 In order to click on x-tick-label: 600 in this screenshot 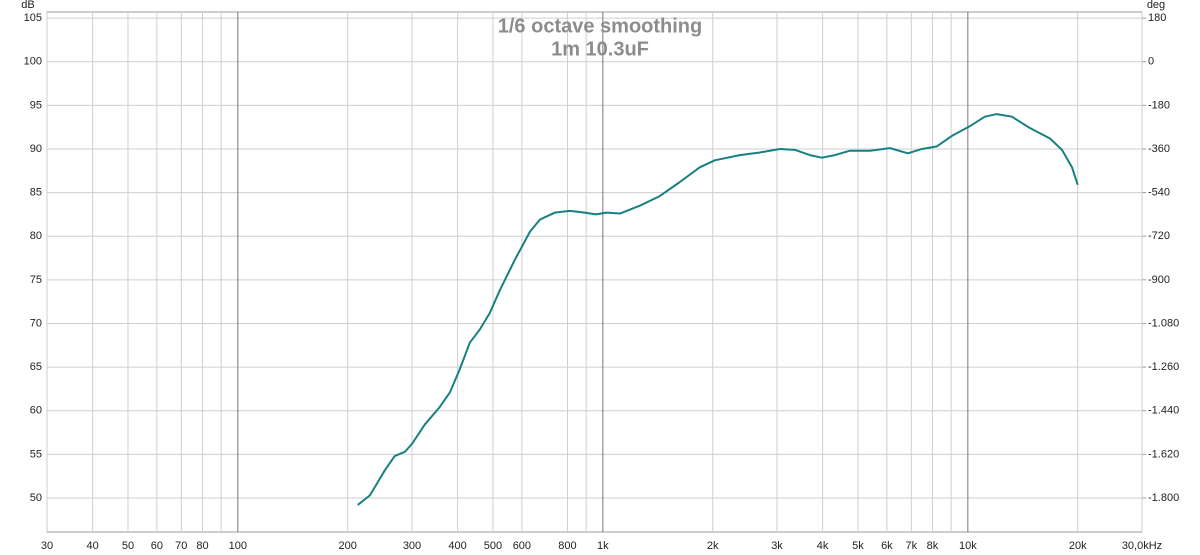, I will do `click(522, 546)`.